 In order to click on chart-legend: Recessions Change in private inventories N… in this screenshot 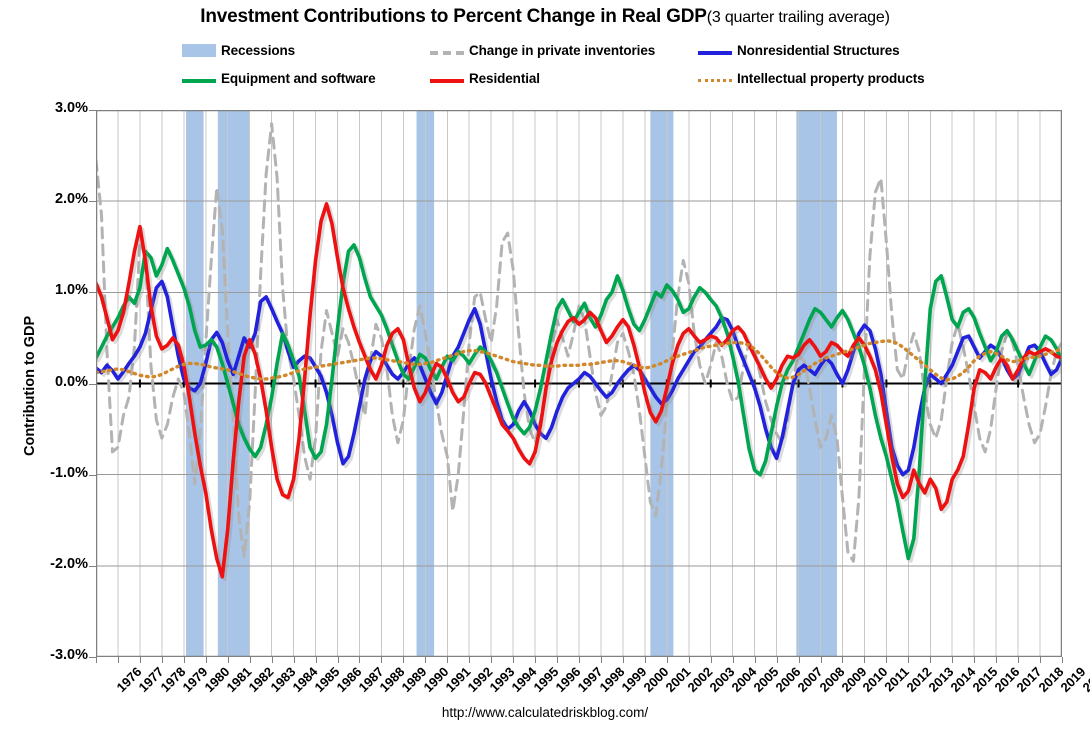, I will do `click(562, 66)`.